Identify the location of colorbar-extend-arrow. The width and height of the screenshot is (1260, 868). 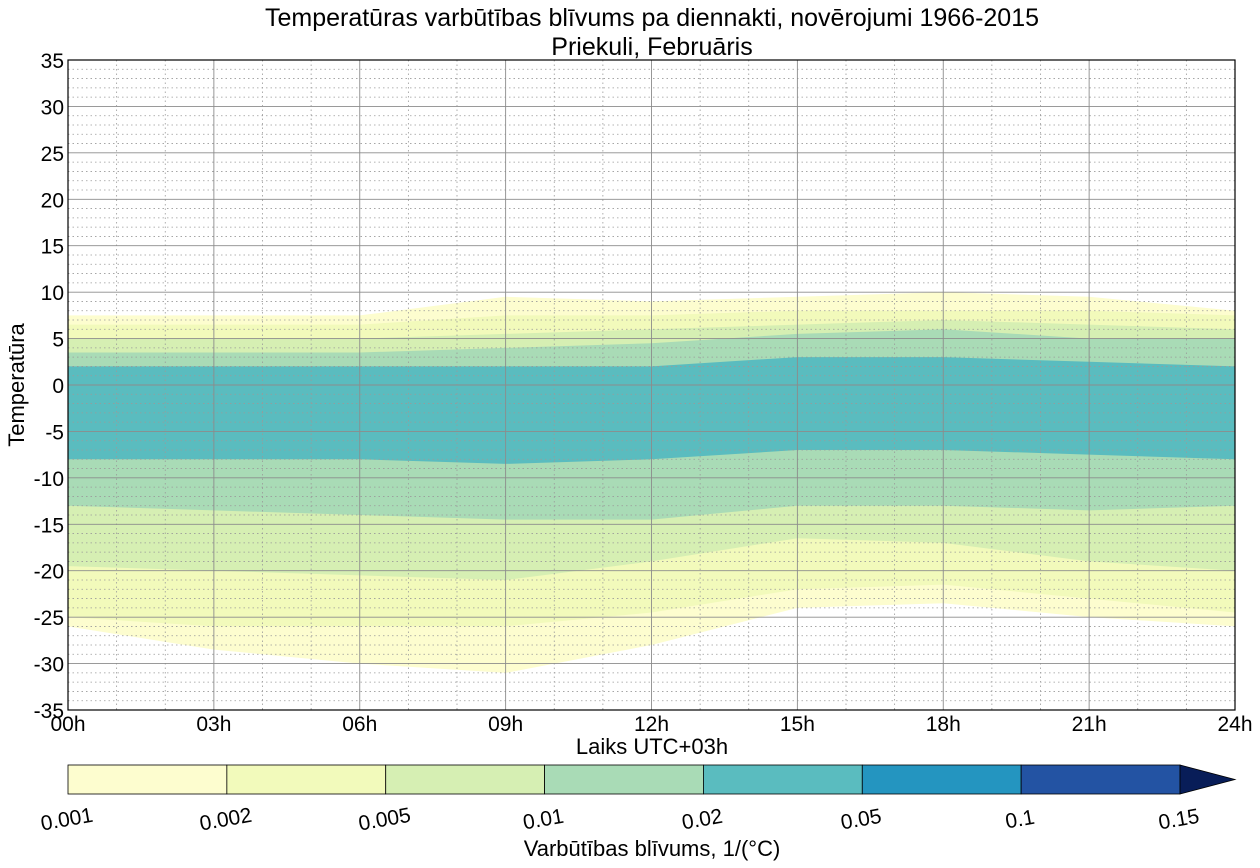
(1208, 779).